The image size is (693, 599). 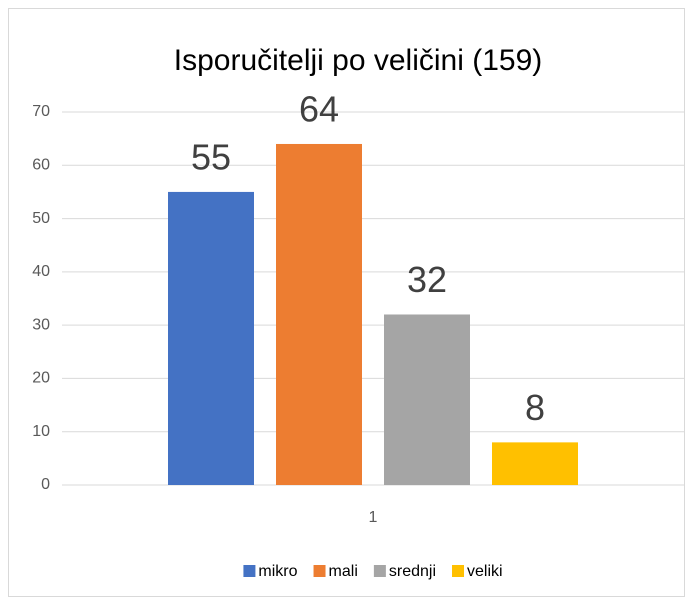 What do you see at coordinates (535, 407) in the screenshot?
I see `data-label: 8` at bounding box center [535, 407].